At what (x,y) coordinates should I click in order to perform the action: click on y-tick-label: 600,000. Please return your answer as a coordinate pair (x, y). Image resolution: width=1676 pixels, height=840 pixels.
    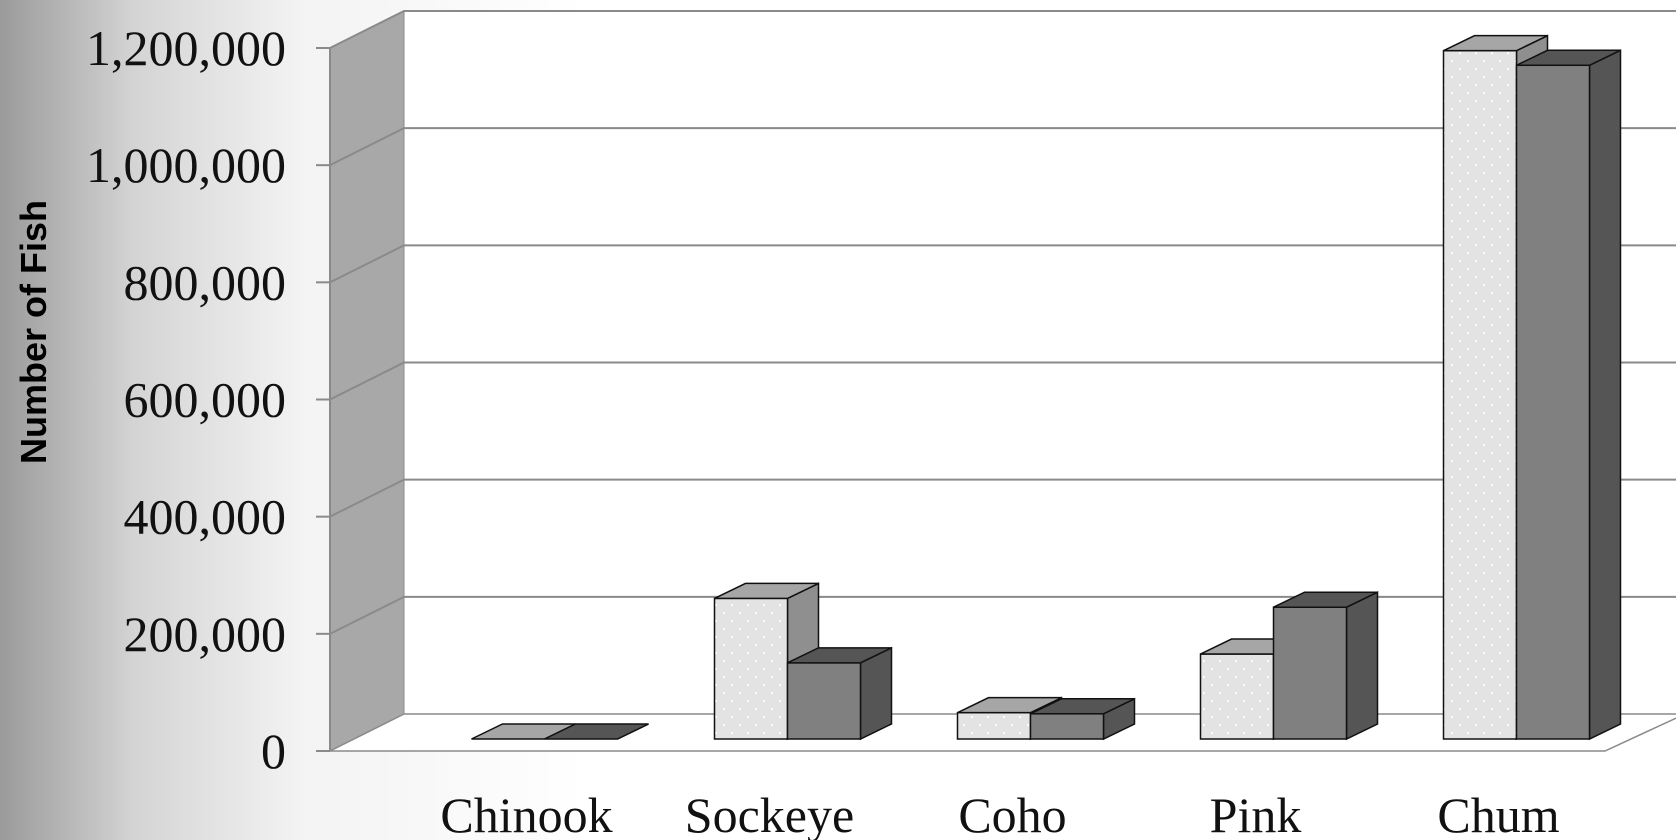
    Looking at the image, I should click on (205, 400).